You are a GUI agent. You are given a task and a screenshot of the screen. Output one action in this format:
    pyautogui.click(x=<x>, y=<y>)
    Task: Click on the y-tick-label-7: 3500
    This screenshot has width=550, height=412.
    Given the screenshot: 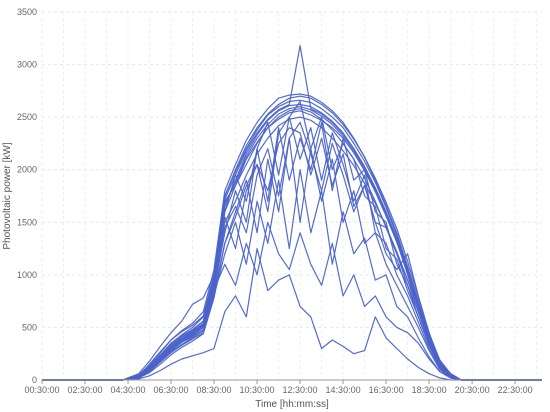 What is the action you would take?
    pyautogui.click(x=27, y=12)
    